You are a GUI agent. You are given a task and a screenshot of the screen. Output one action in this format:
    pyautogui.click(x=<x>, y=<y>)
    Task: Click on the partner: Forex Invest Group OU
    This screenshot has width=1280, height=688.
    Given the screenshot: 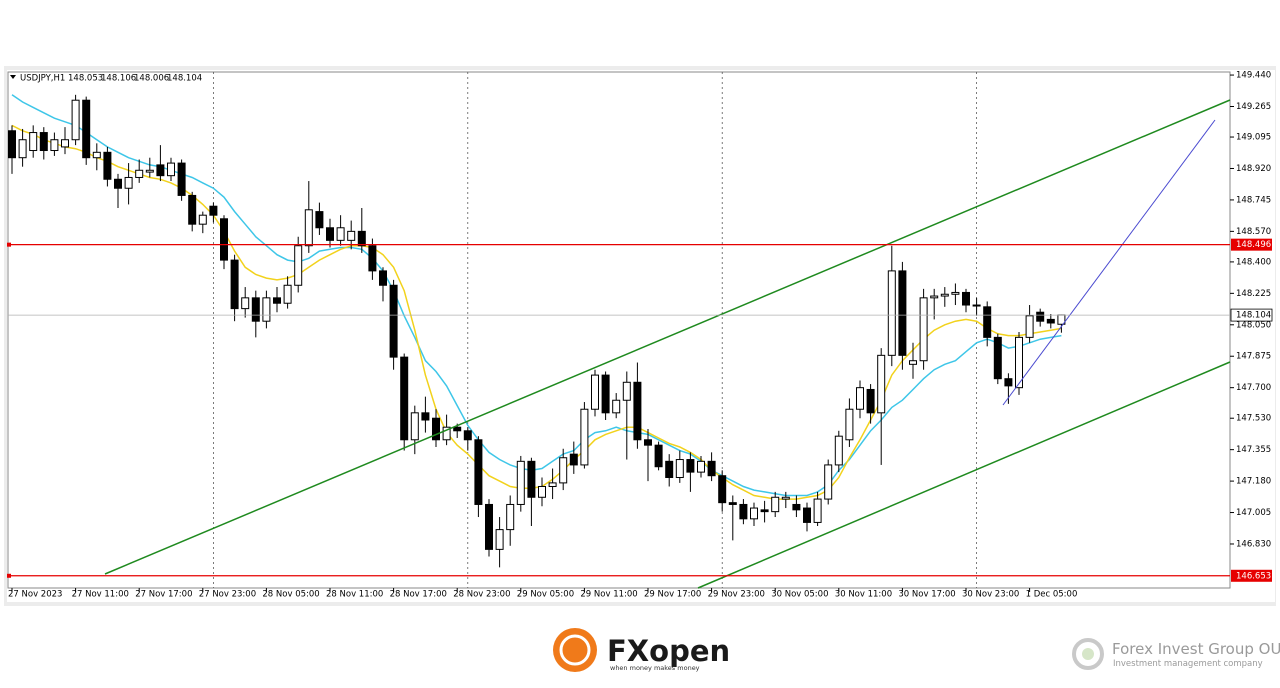 What is the action you would take?
    pyautogui.click(x=1196, y=649)
    